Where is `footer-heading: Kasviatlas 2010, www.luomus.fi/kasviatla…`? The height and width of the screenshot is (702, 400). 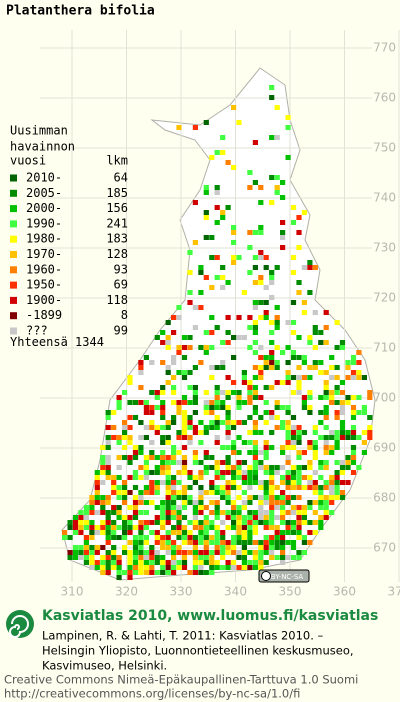 footer-heading: Kasviatlas 2010, www.luomus.fi/kasviatla… is located at coordinates (210, 616).